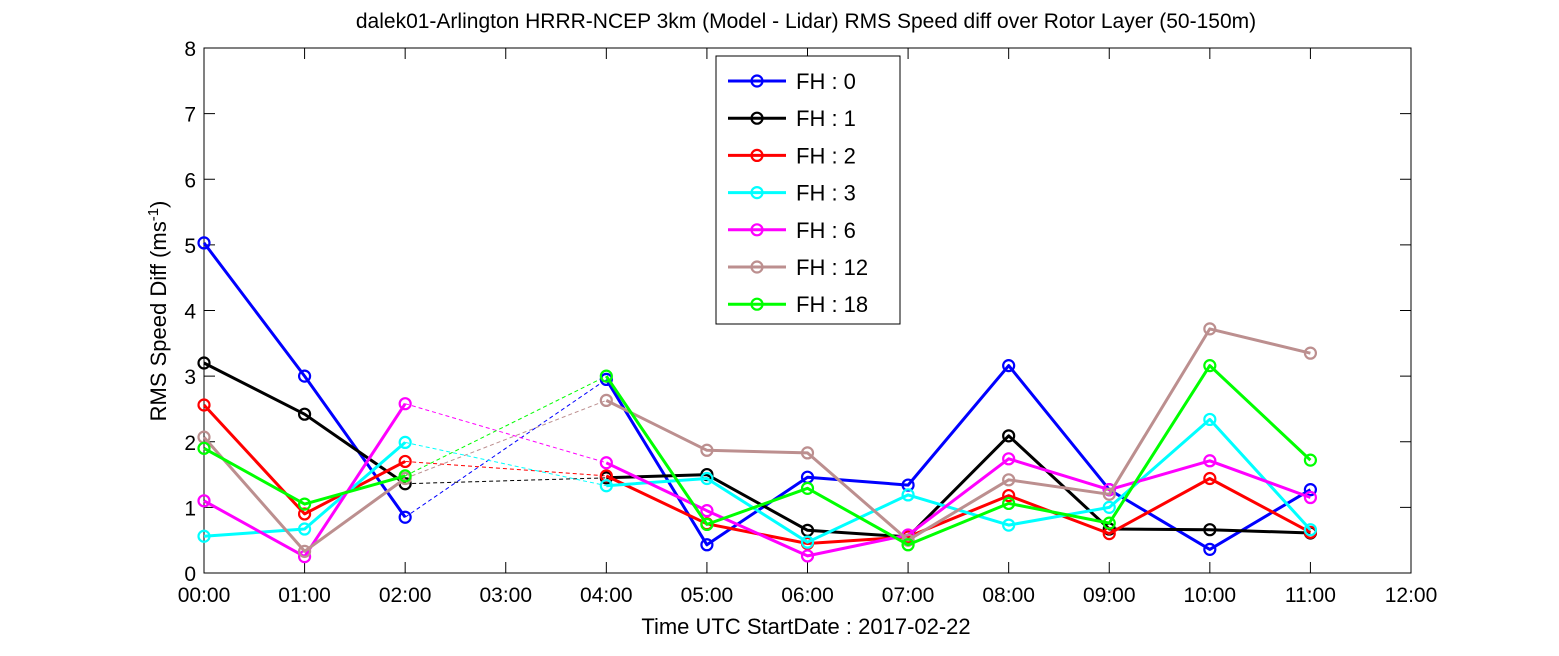  What do you see at coordinates (505, 595) in the screenshot?
I see `x-tick-label: 03:00` at bounding box center [505, 595].